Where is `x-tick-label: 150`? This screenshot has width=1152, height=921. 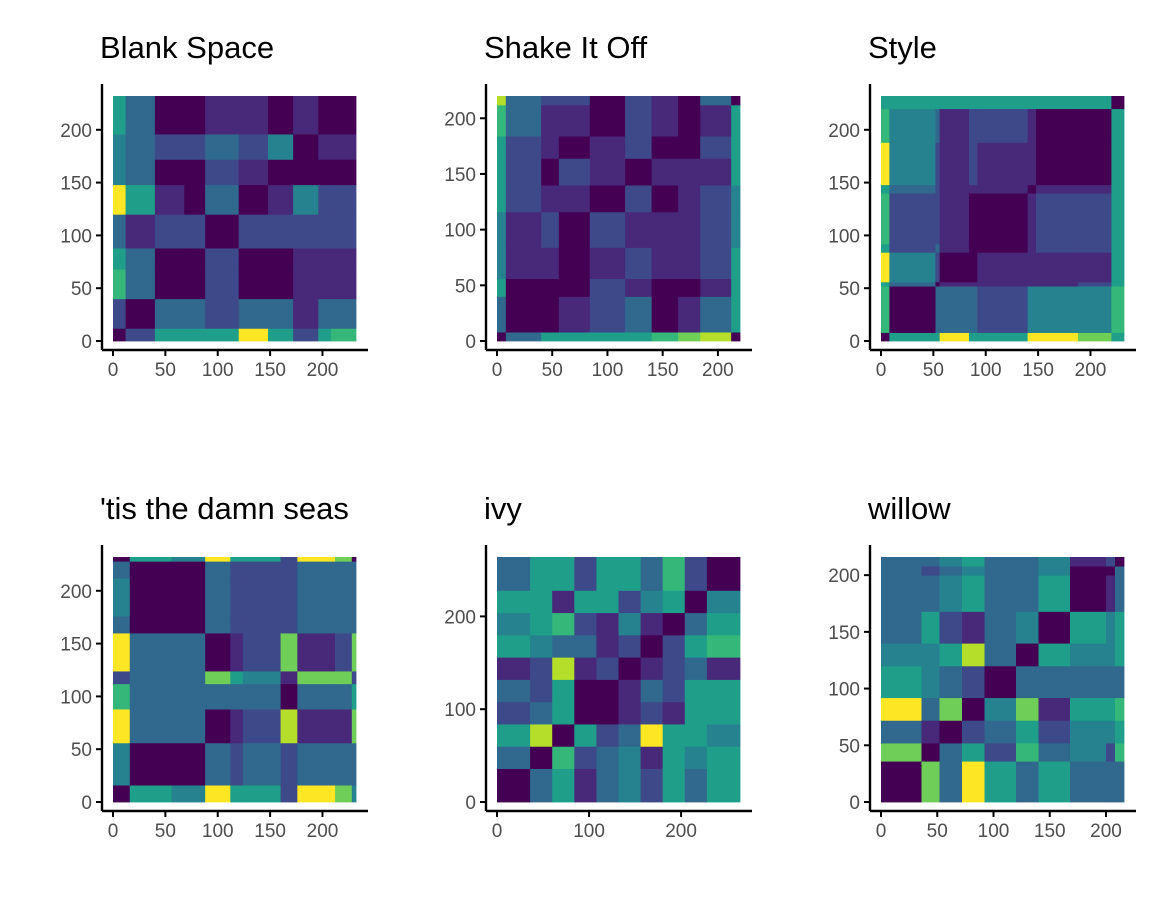 x-tick-label: 150 is located at coordinates (1038, 370).